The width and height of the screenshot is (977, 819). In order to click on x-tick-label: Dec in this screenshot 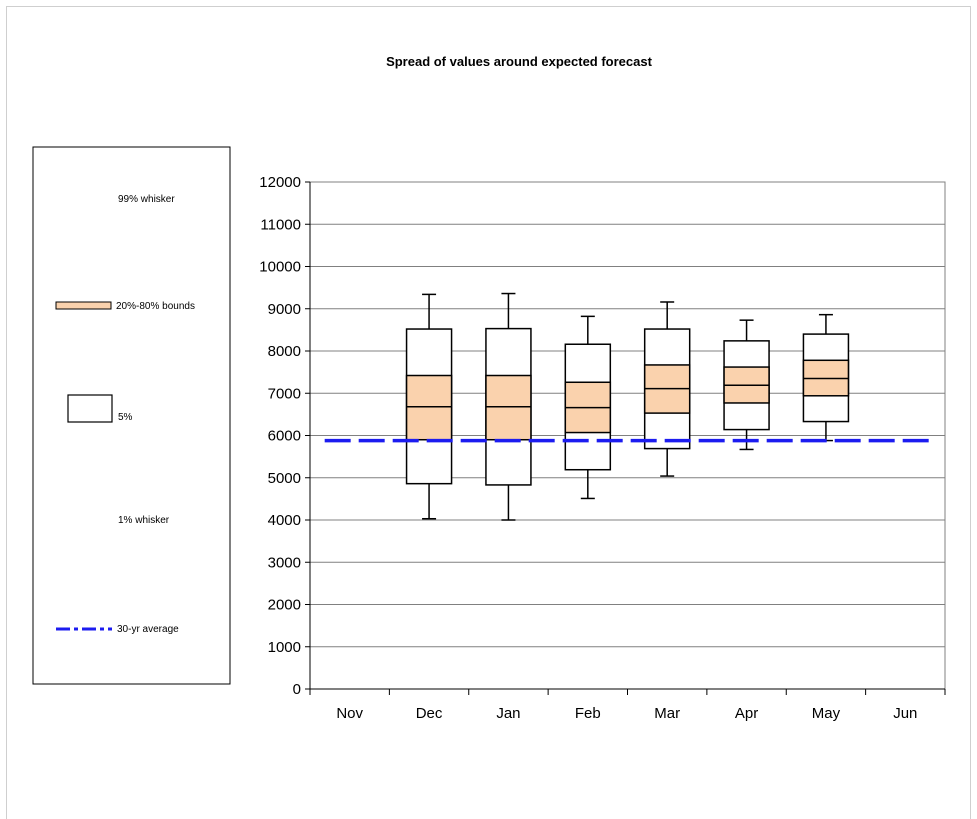, I will do `click(429, 713)`.